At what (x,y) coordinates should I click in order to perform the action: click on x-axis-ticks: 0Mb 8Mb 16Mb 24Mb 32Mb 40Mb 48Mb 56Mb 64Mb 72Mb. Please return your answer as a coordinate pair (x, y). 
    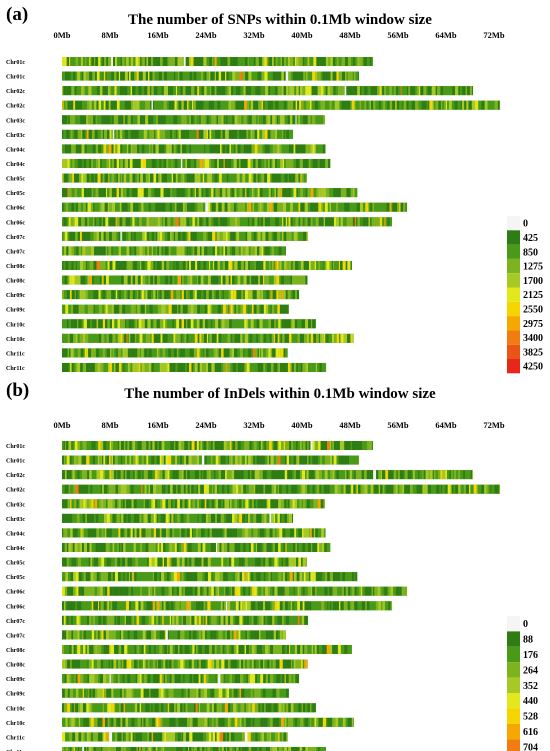
    Looking at the image, I should click on (279, 35).